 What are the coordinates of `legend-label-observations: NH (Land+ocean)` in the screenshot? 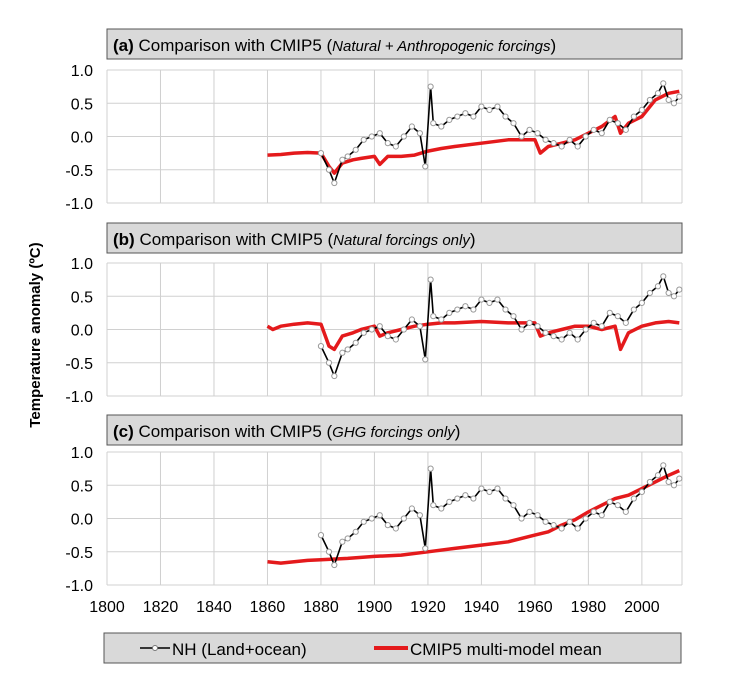 It's located at (239, 649).